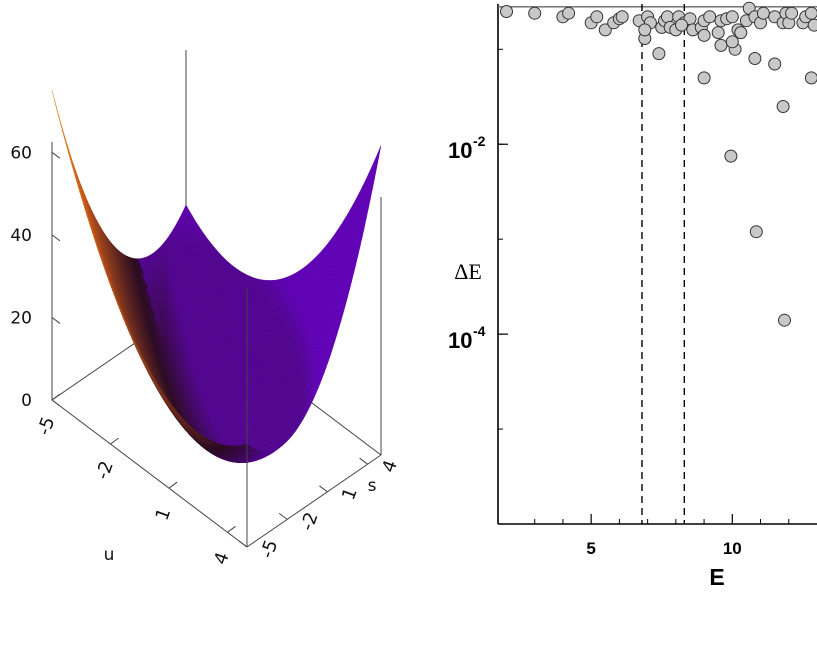 This screenshot has height=653, width=817. I want to click on scatter-y-tick-exponent: -2, so click(479, 141).